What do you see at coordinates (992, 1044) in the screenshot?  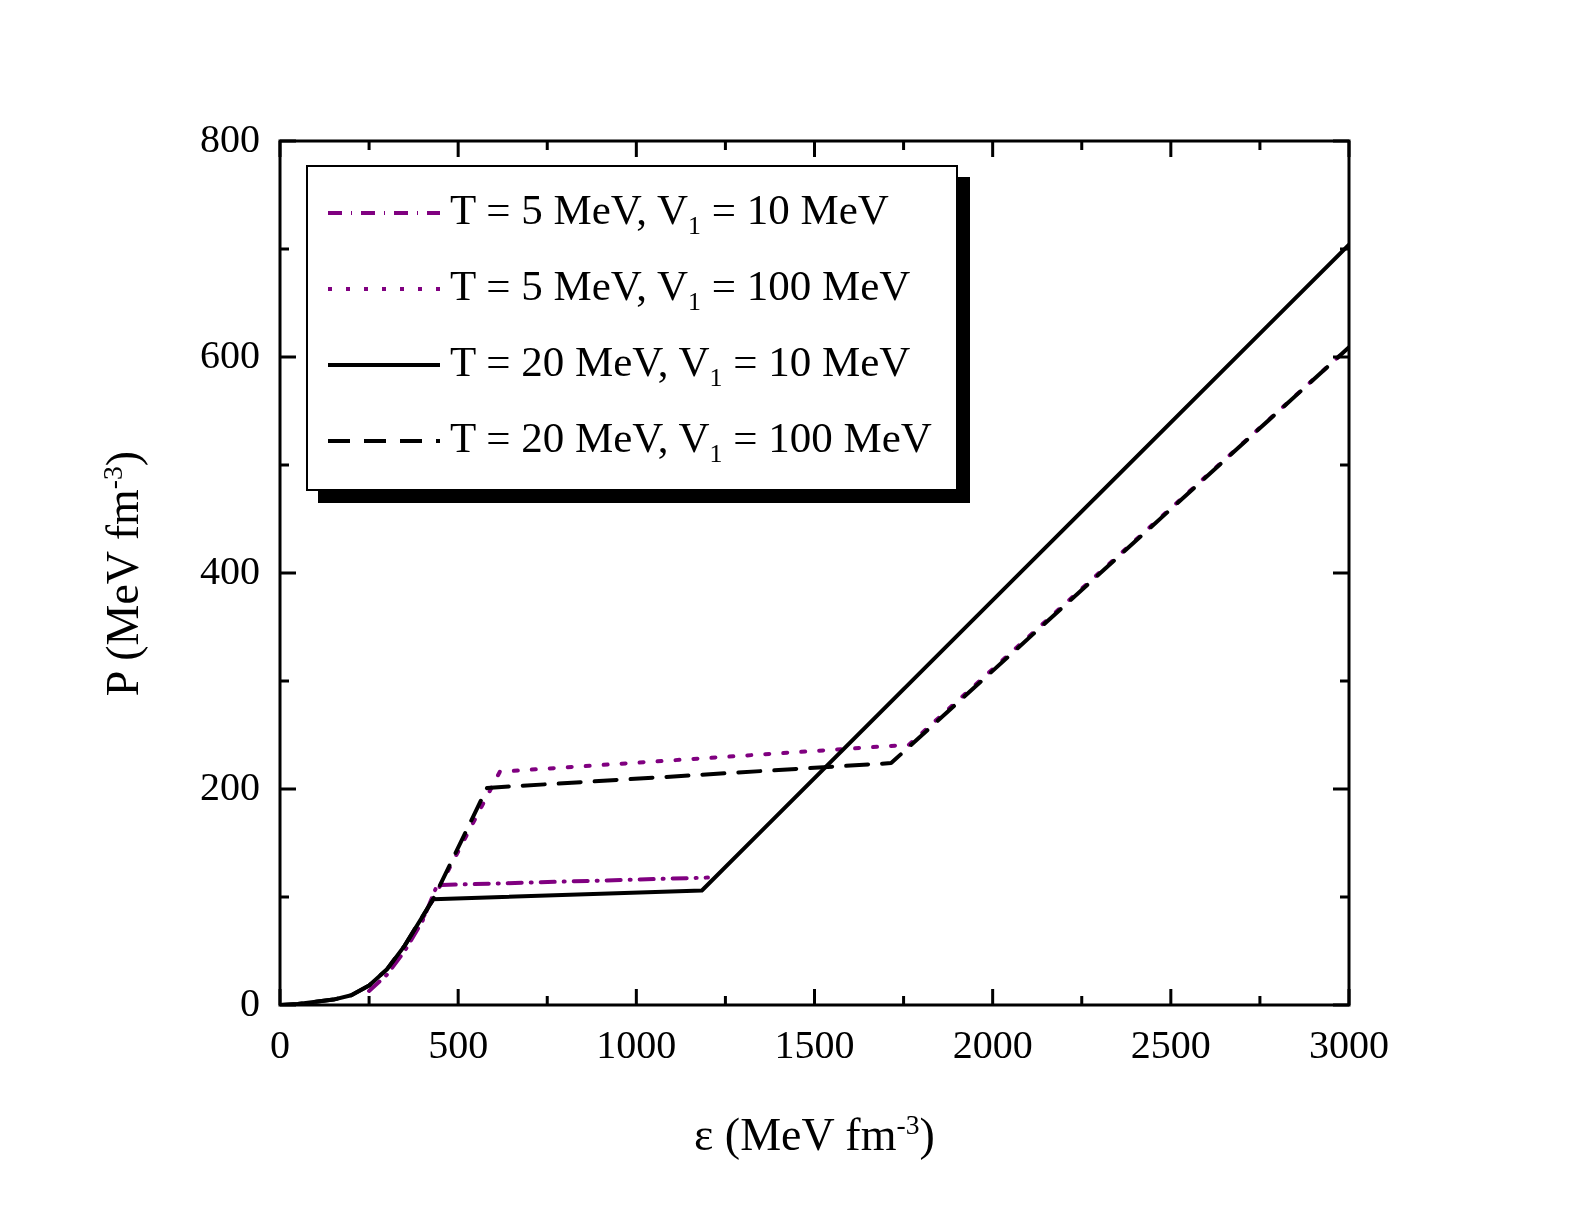 I see `x-tick-label: 2000` at bounding box center [992, 1044].